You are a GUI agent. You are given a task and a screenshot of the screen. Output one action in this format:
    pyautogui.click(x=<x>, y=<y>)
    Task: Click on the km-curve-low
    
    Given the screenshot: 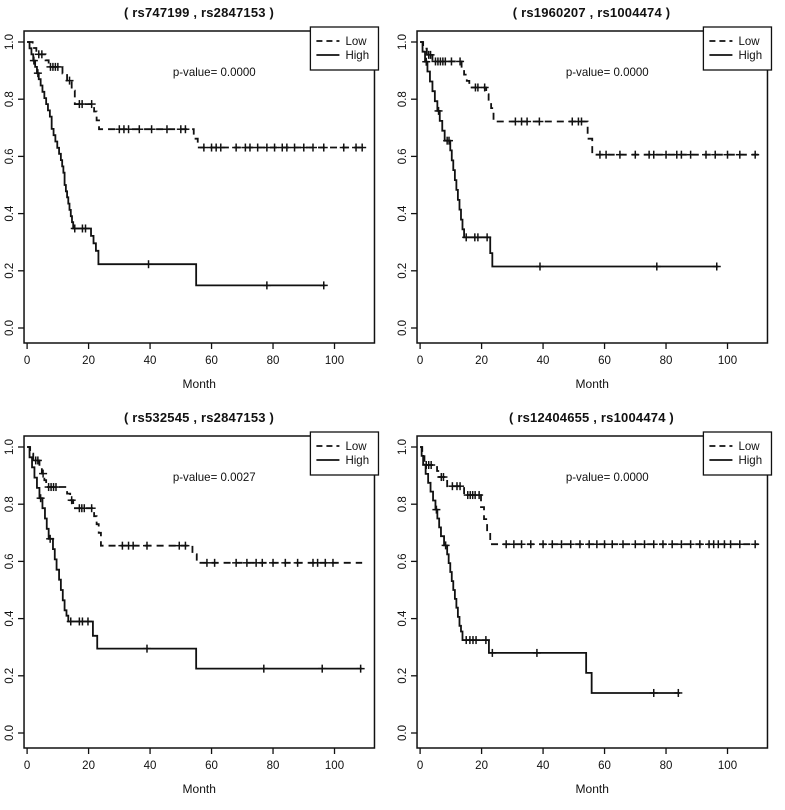 What is the action you would take?
    pyautogui.click(x=195, y=505)
    